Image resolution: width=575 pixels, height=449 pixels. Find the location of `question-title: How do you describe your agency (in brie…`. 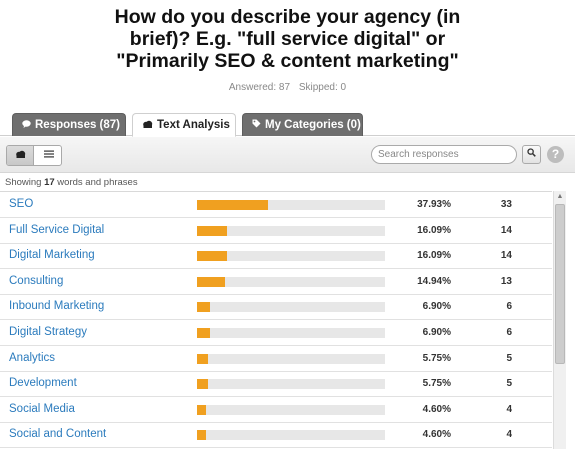

question-title: How do you describe your agency (in brie… is located at coordinates (287, 39).